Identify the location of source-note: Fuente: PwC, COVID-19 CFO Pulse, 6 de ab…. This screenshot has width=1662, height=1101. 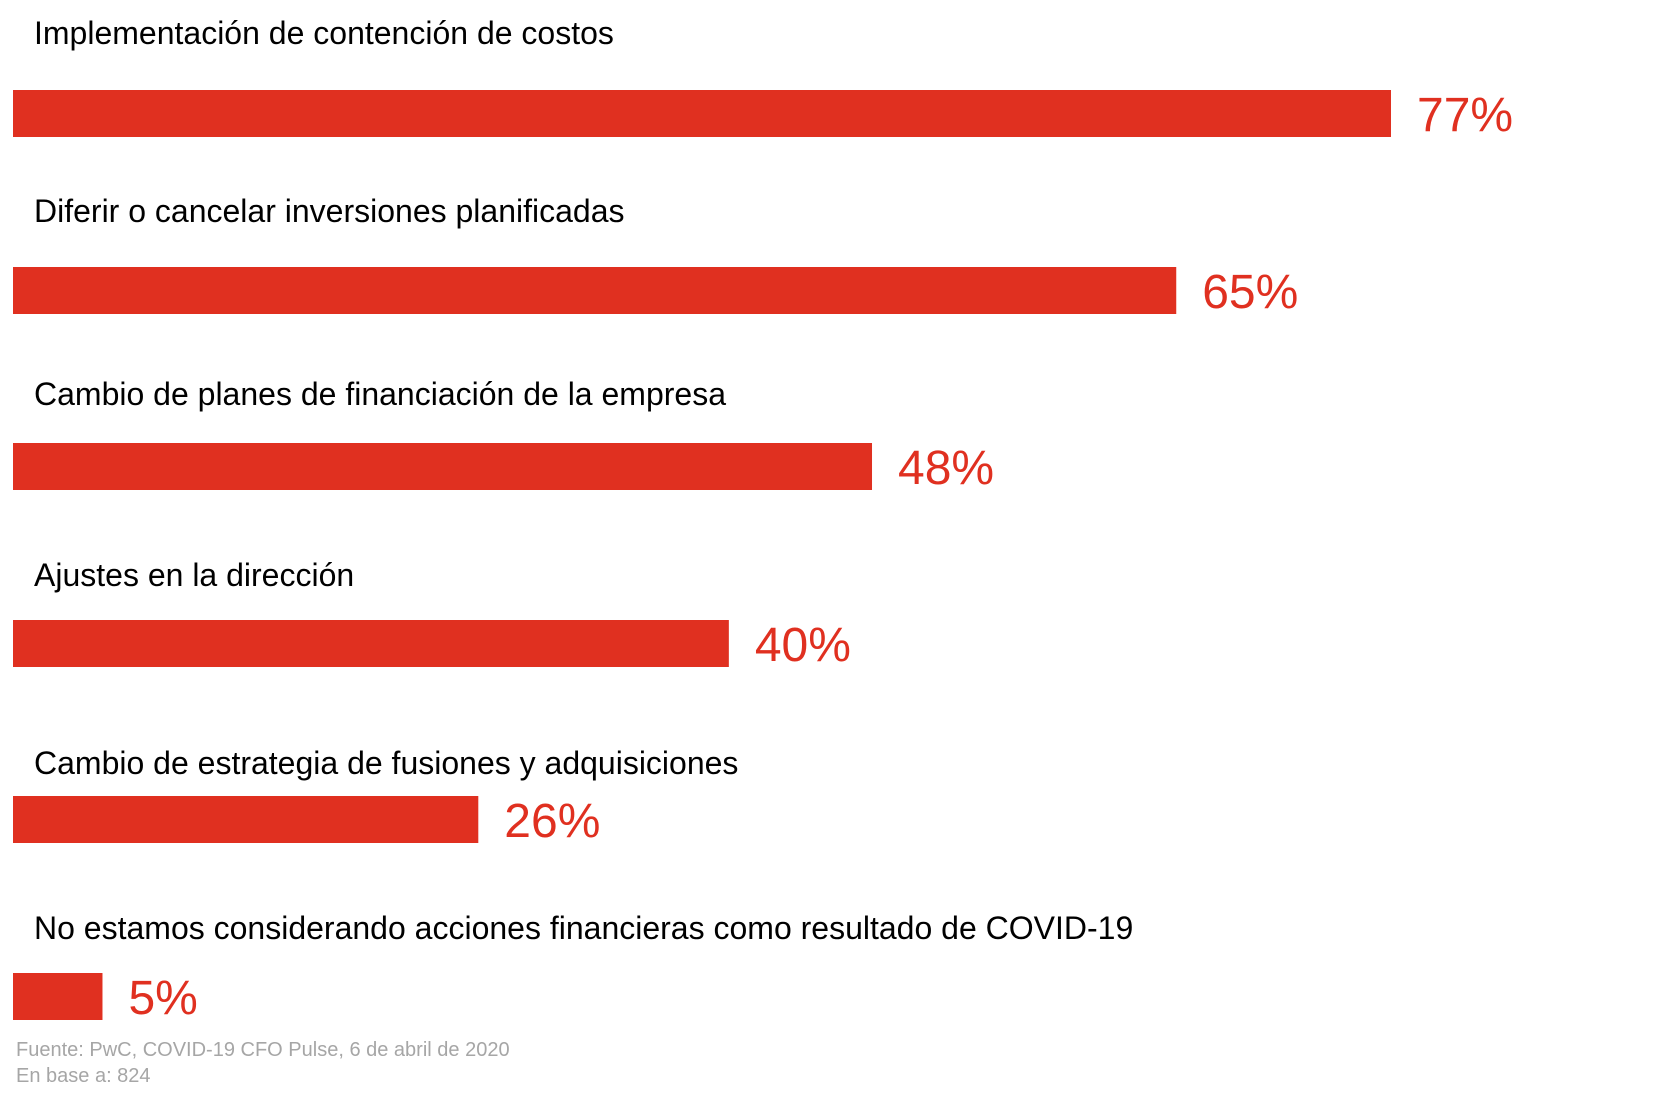
(263, 1050).